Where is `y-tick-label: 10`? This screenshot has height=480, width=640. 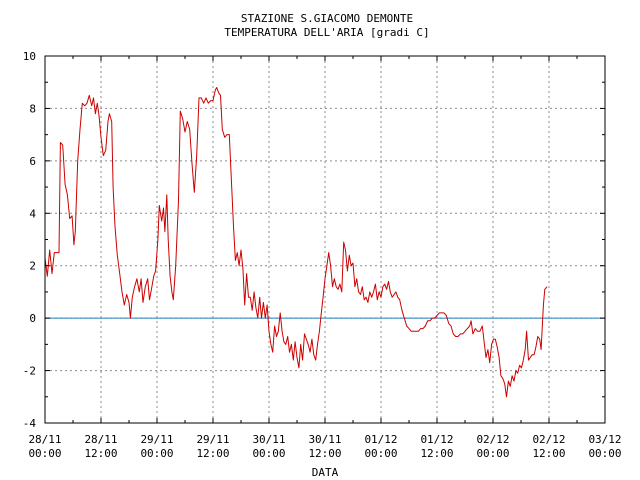
y-tick-label: 10 is located at coordinates (29, 56).